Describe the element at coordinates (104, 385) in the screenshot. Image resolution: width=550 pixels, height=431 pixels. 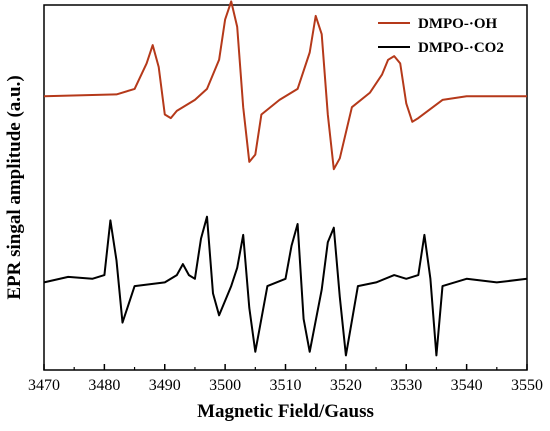
I see `x-tick-label: 3480` at that location.